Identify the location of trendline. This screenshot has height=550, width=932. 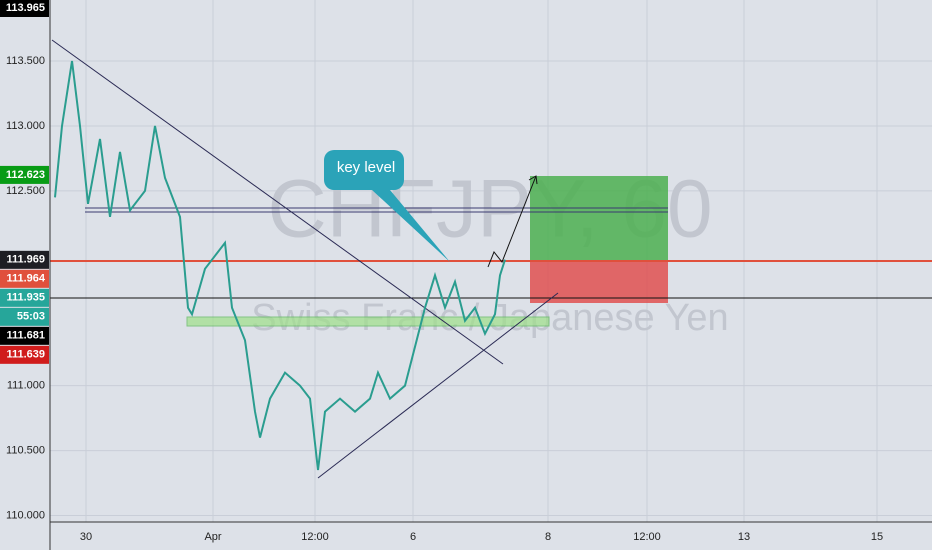
(438, 385).